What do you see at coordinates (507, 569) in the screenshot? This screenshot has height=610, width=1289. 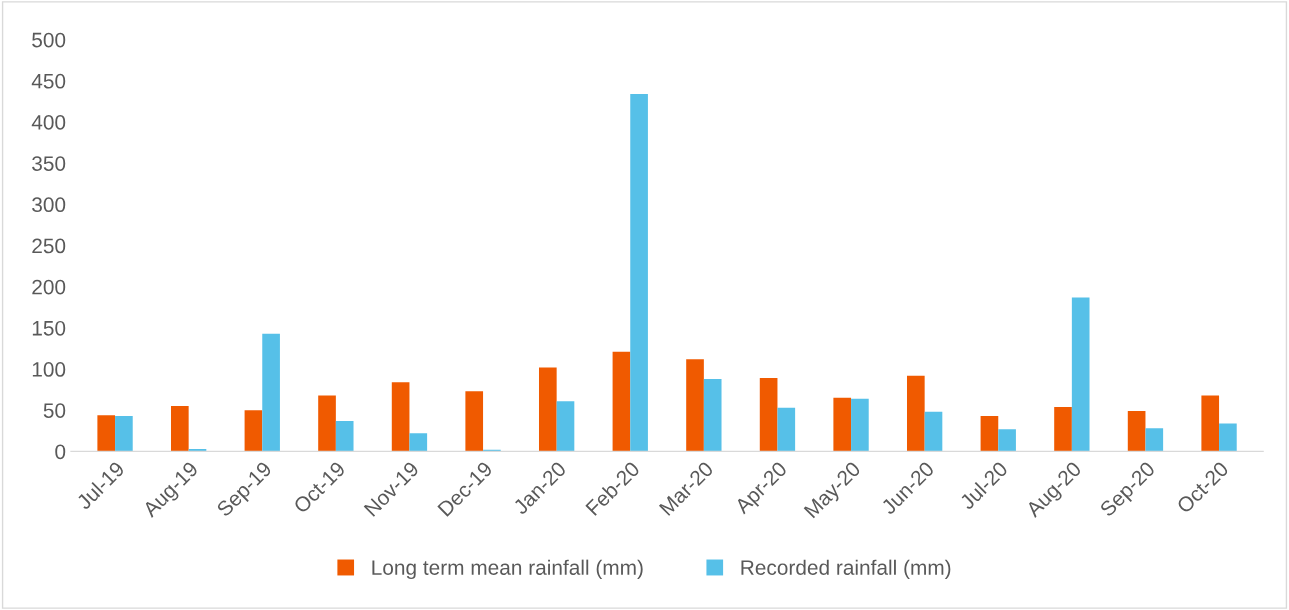 I see `legend-label: Long term mean rainfall (mm)` at bounding box center [507, 569].